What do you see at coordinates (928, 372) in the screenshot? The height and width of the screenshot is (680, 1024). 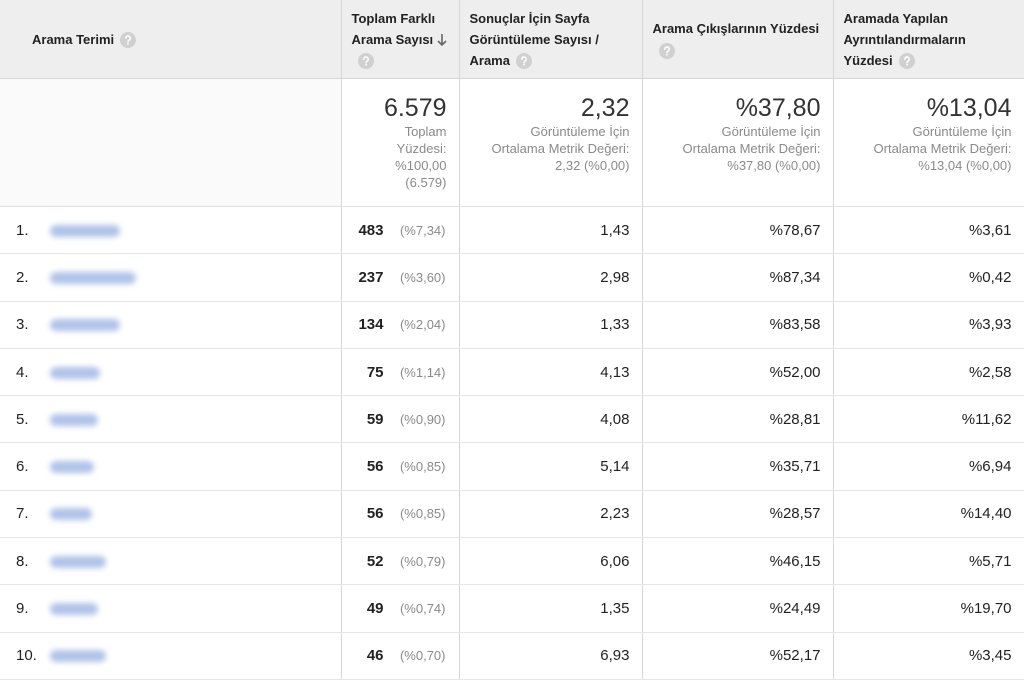 I see `metric-cell: %2,58` at bounding box center [928, 372].